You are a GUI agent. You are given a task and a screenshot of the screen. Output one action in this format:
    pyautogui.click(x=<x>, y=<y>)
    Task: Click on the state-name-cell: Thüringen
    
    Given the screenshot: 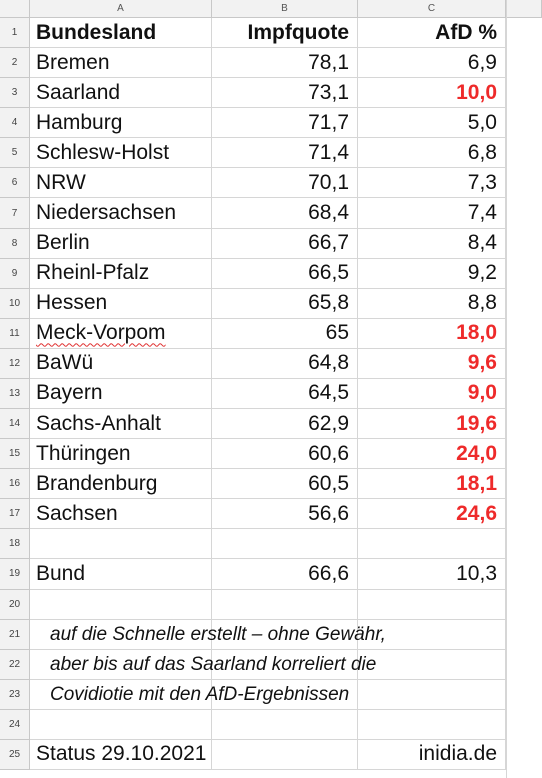 What is the action you would take?
    pyautogui.click(x=121, y=454)
    